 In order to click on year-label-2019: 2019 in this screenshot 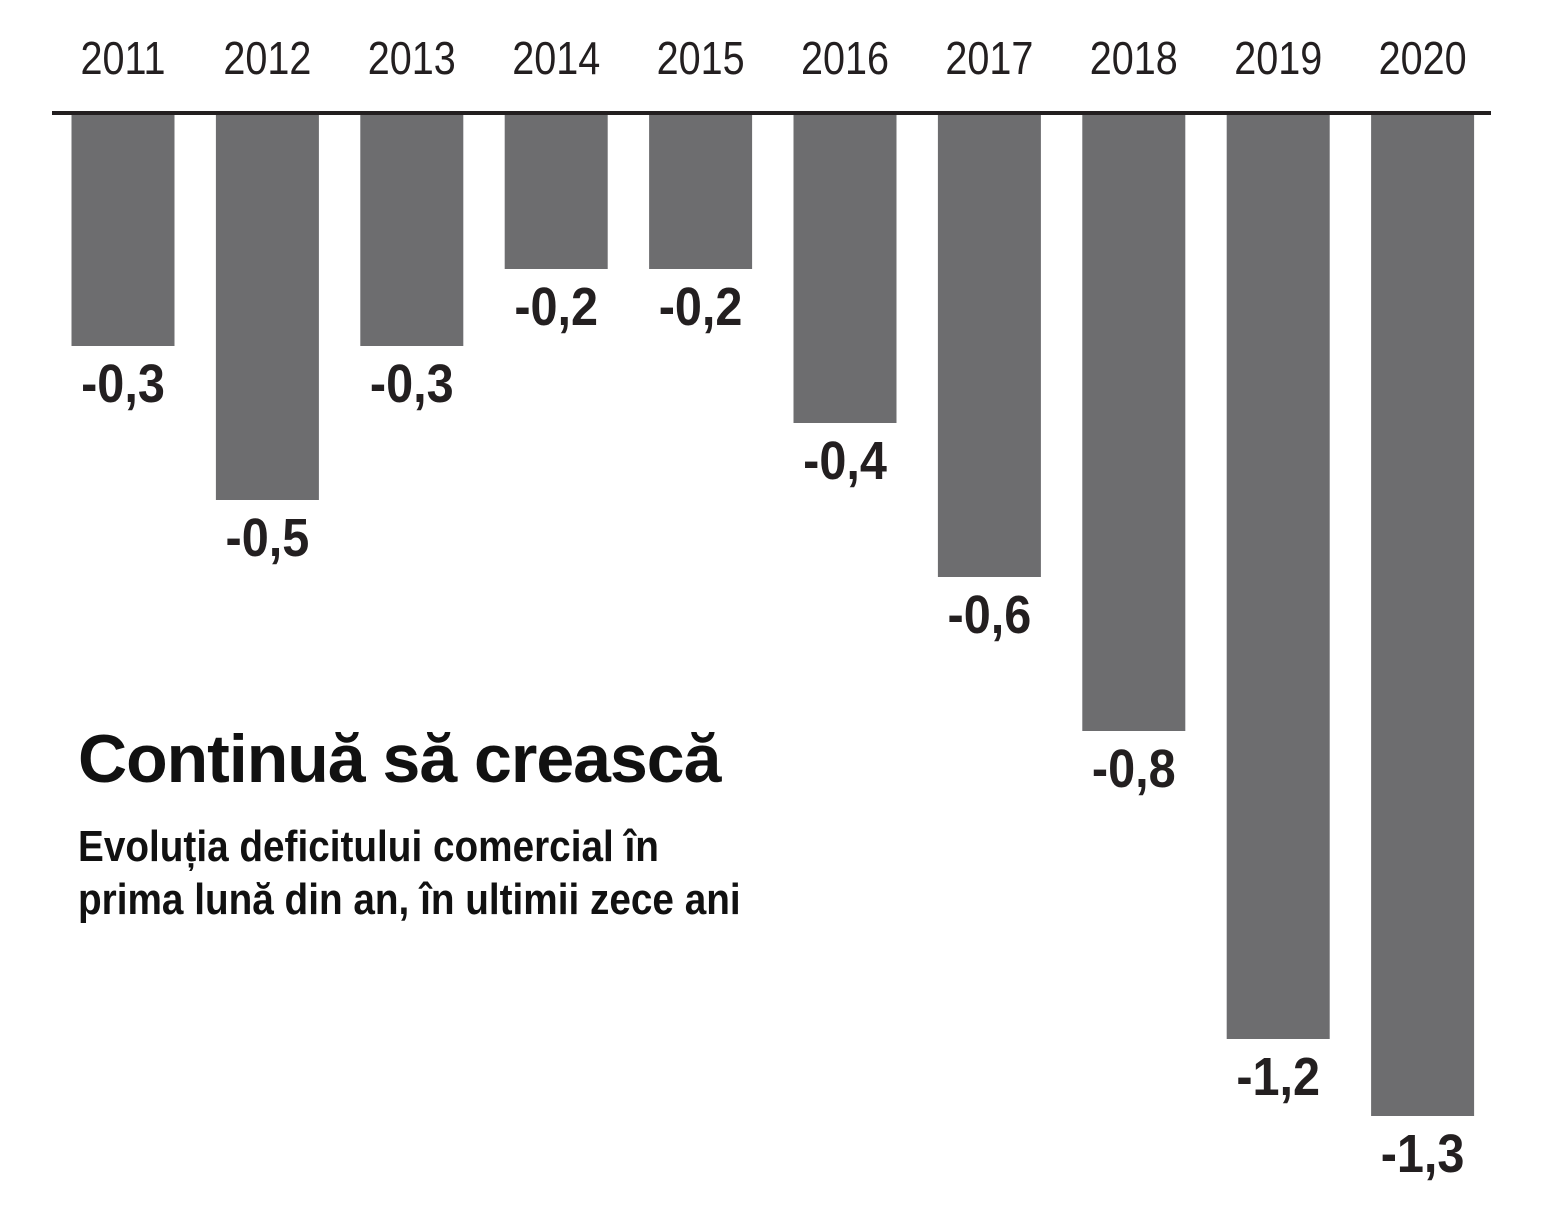, I will do `click(1278, 58)`.